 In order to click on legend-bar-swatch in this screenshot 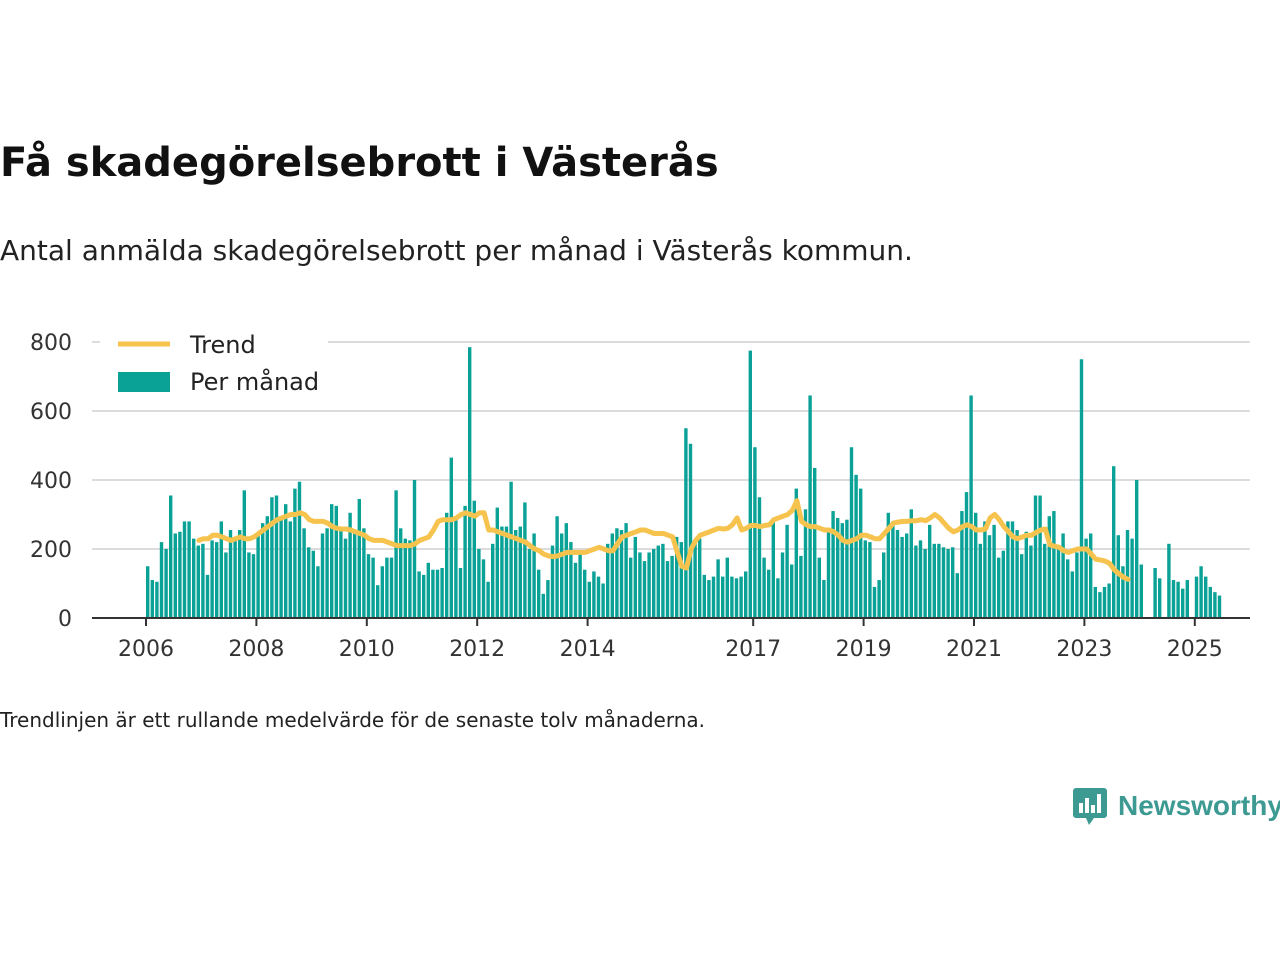, I will do `click(144, 382)`.